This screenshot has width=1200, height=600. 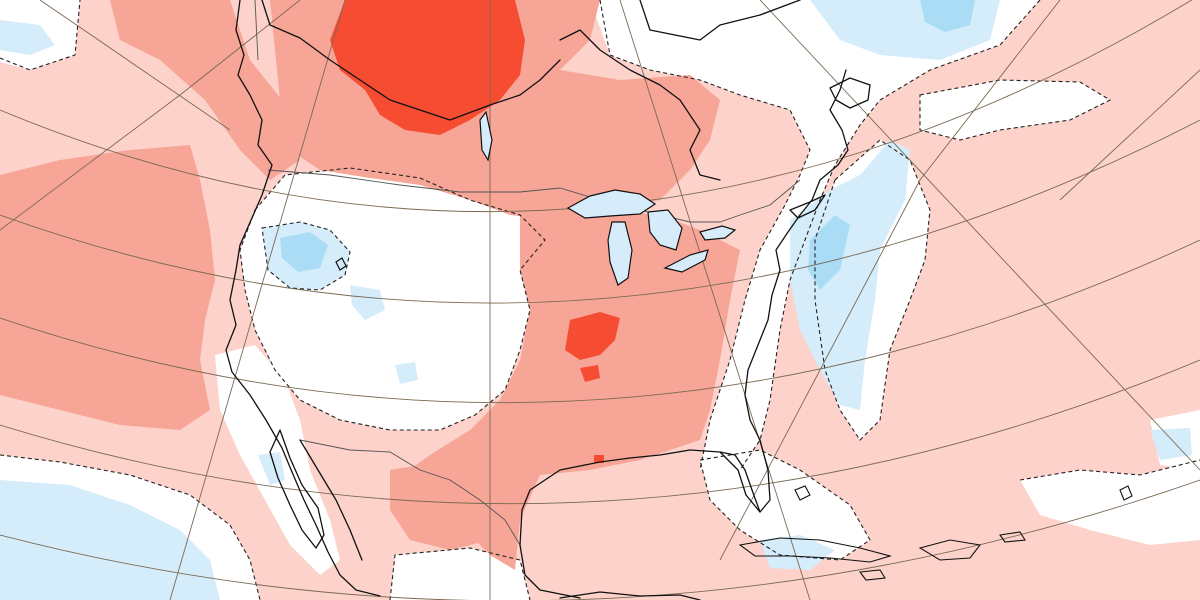 I want to click on canada-alaska-border, so click(x=256, y=30).